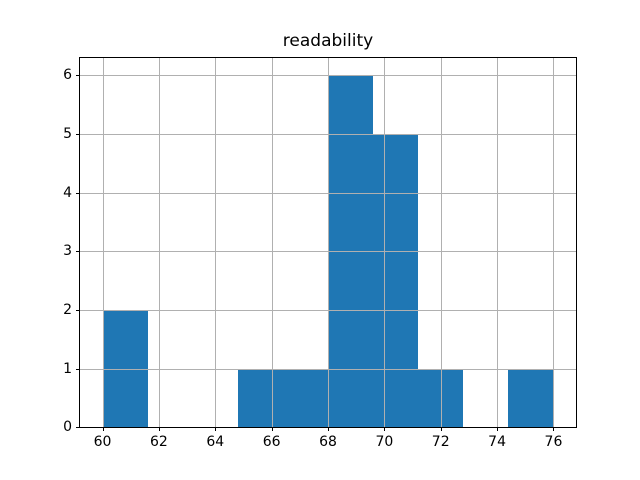 This screenshot has height=480, width=640. I want to click on y-tick-label: 5, so click(67, 133).